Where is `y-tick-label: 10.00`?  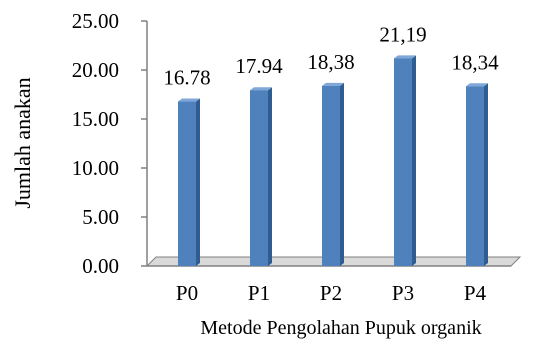 y-tick-label: 10.00 is located at coordinates (95, 168).